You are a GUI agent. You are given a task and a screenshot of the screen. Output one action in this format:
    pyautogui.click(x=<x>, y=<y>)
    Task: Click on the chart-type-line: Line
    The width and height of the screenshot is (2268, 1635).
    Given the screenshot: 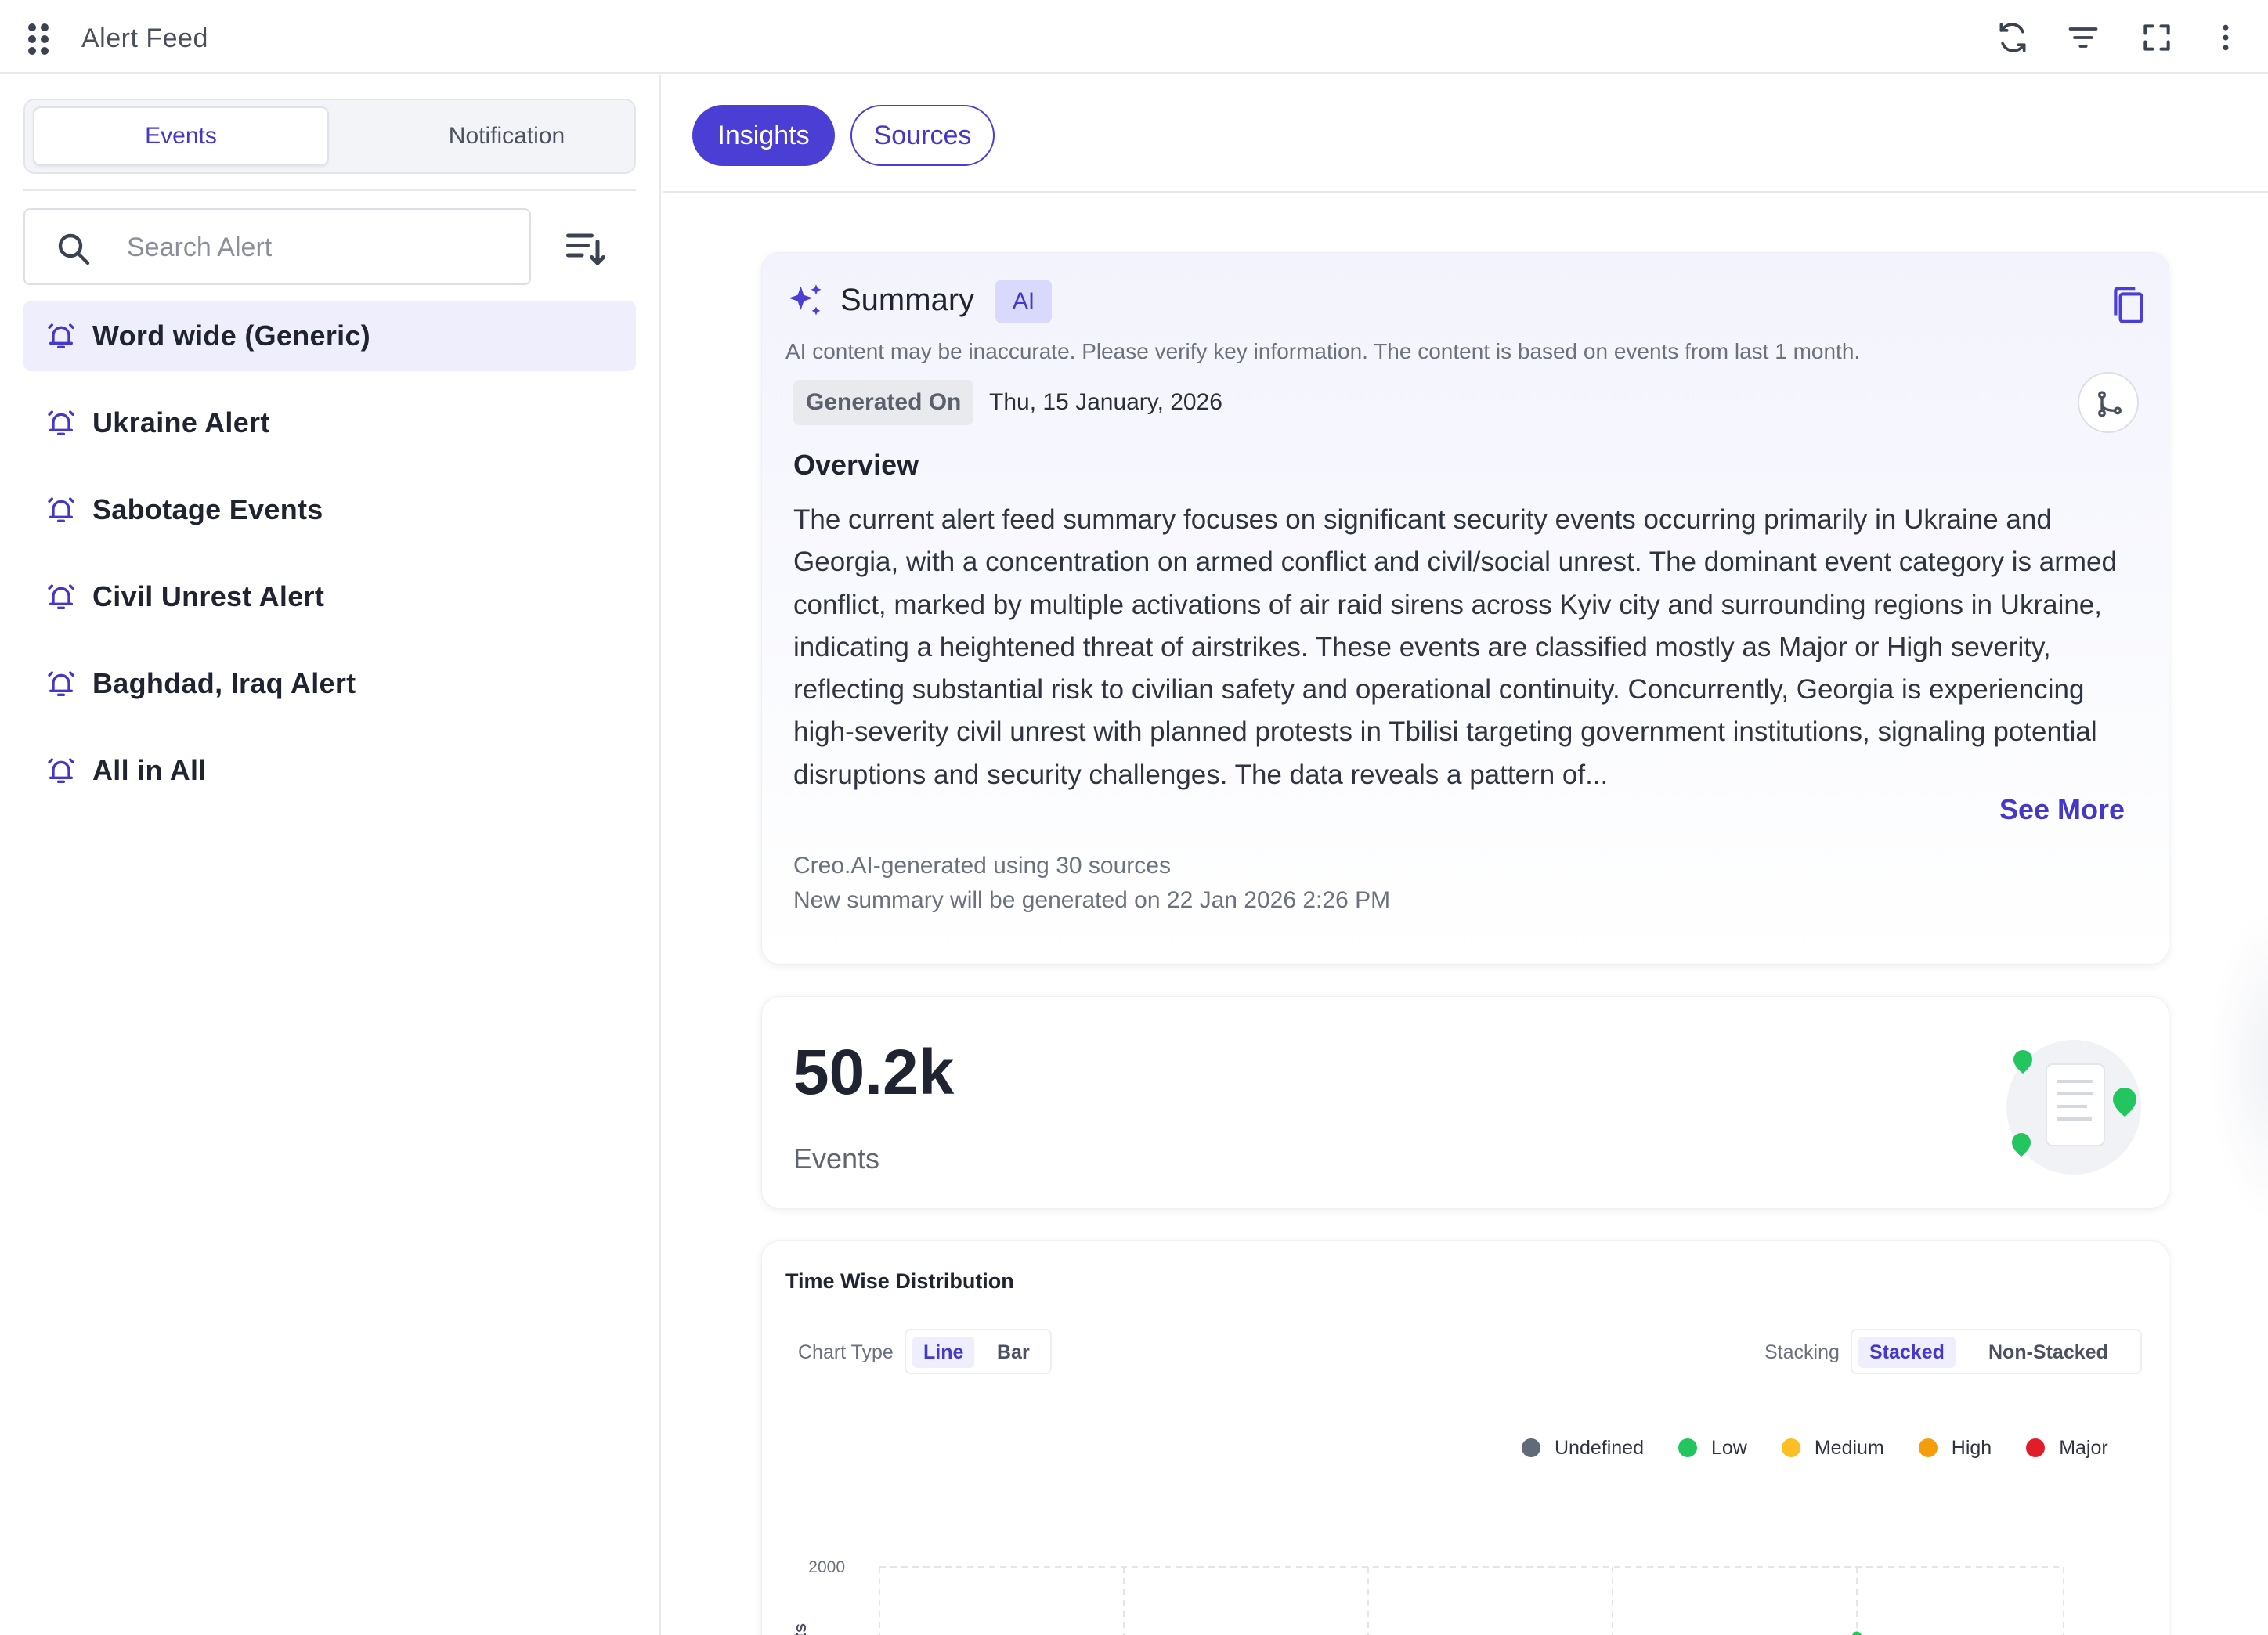 What is the action you would take?
    pyautogui.click(x=943, y=1352)
    